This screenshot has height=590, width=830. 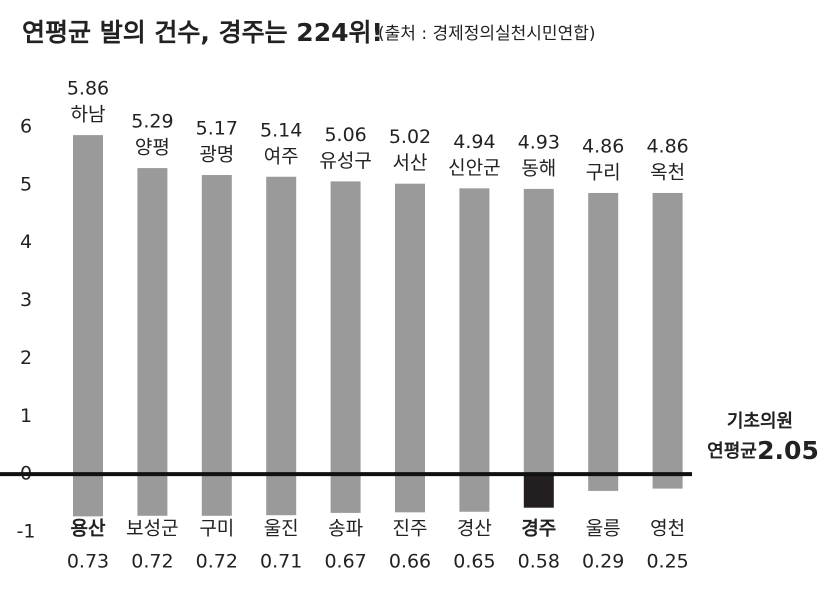 What do you see at coordinates (539, 562) in the screenshot?
I see `value-label: 0.58` at bounding box center [539, 562].